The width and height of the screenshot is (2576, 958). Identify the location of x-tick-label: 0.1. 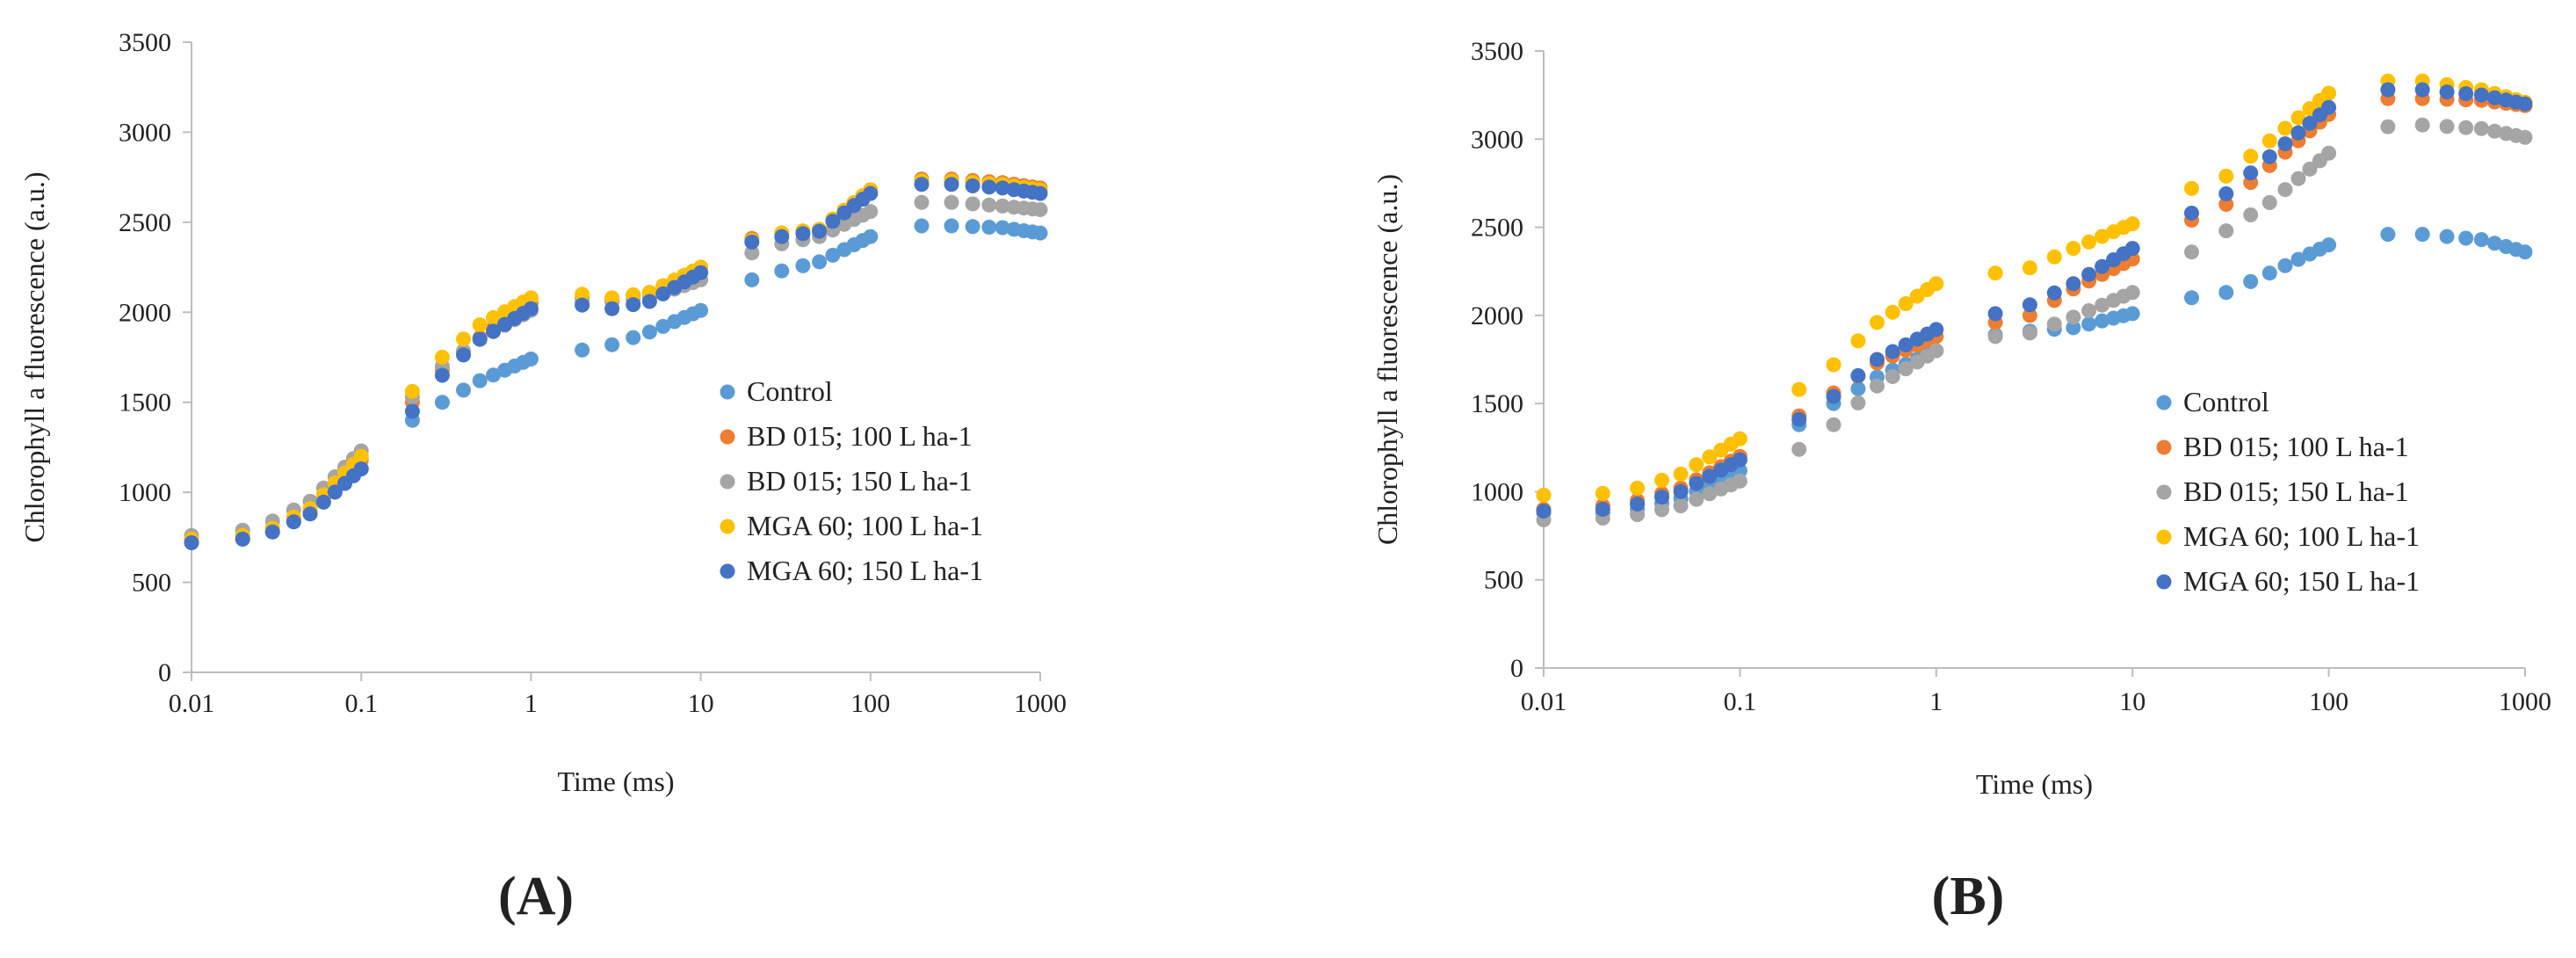
(1740, 701).